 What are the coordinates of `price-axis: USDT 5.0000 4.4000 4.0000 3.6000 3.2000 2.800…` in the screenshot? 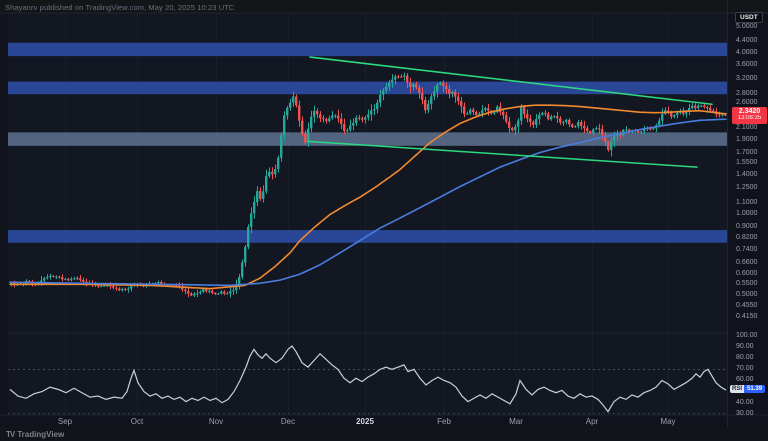 It's located at (747, 213).